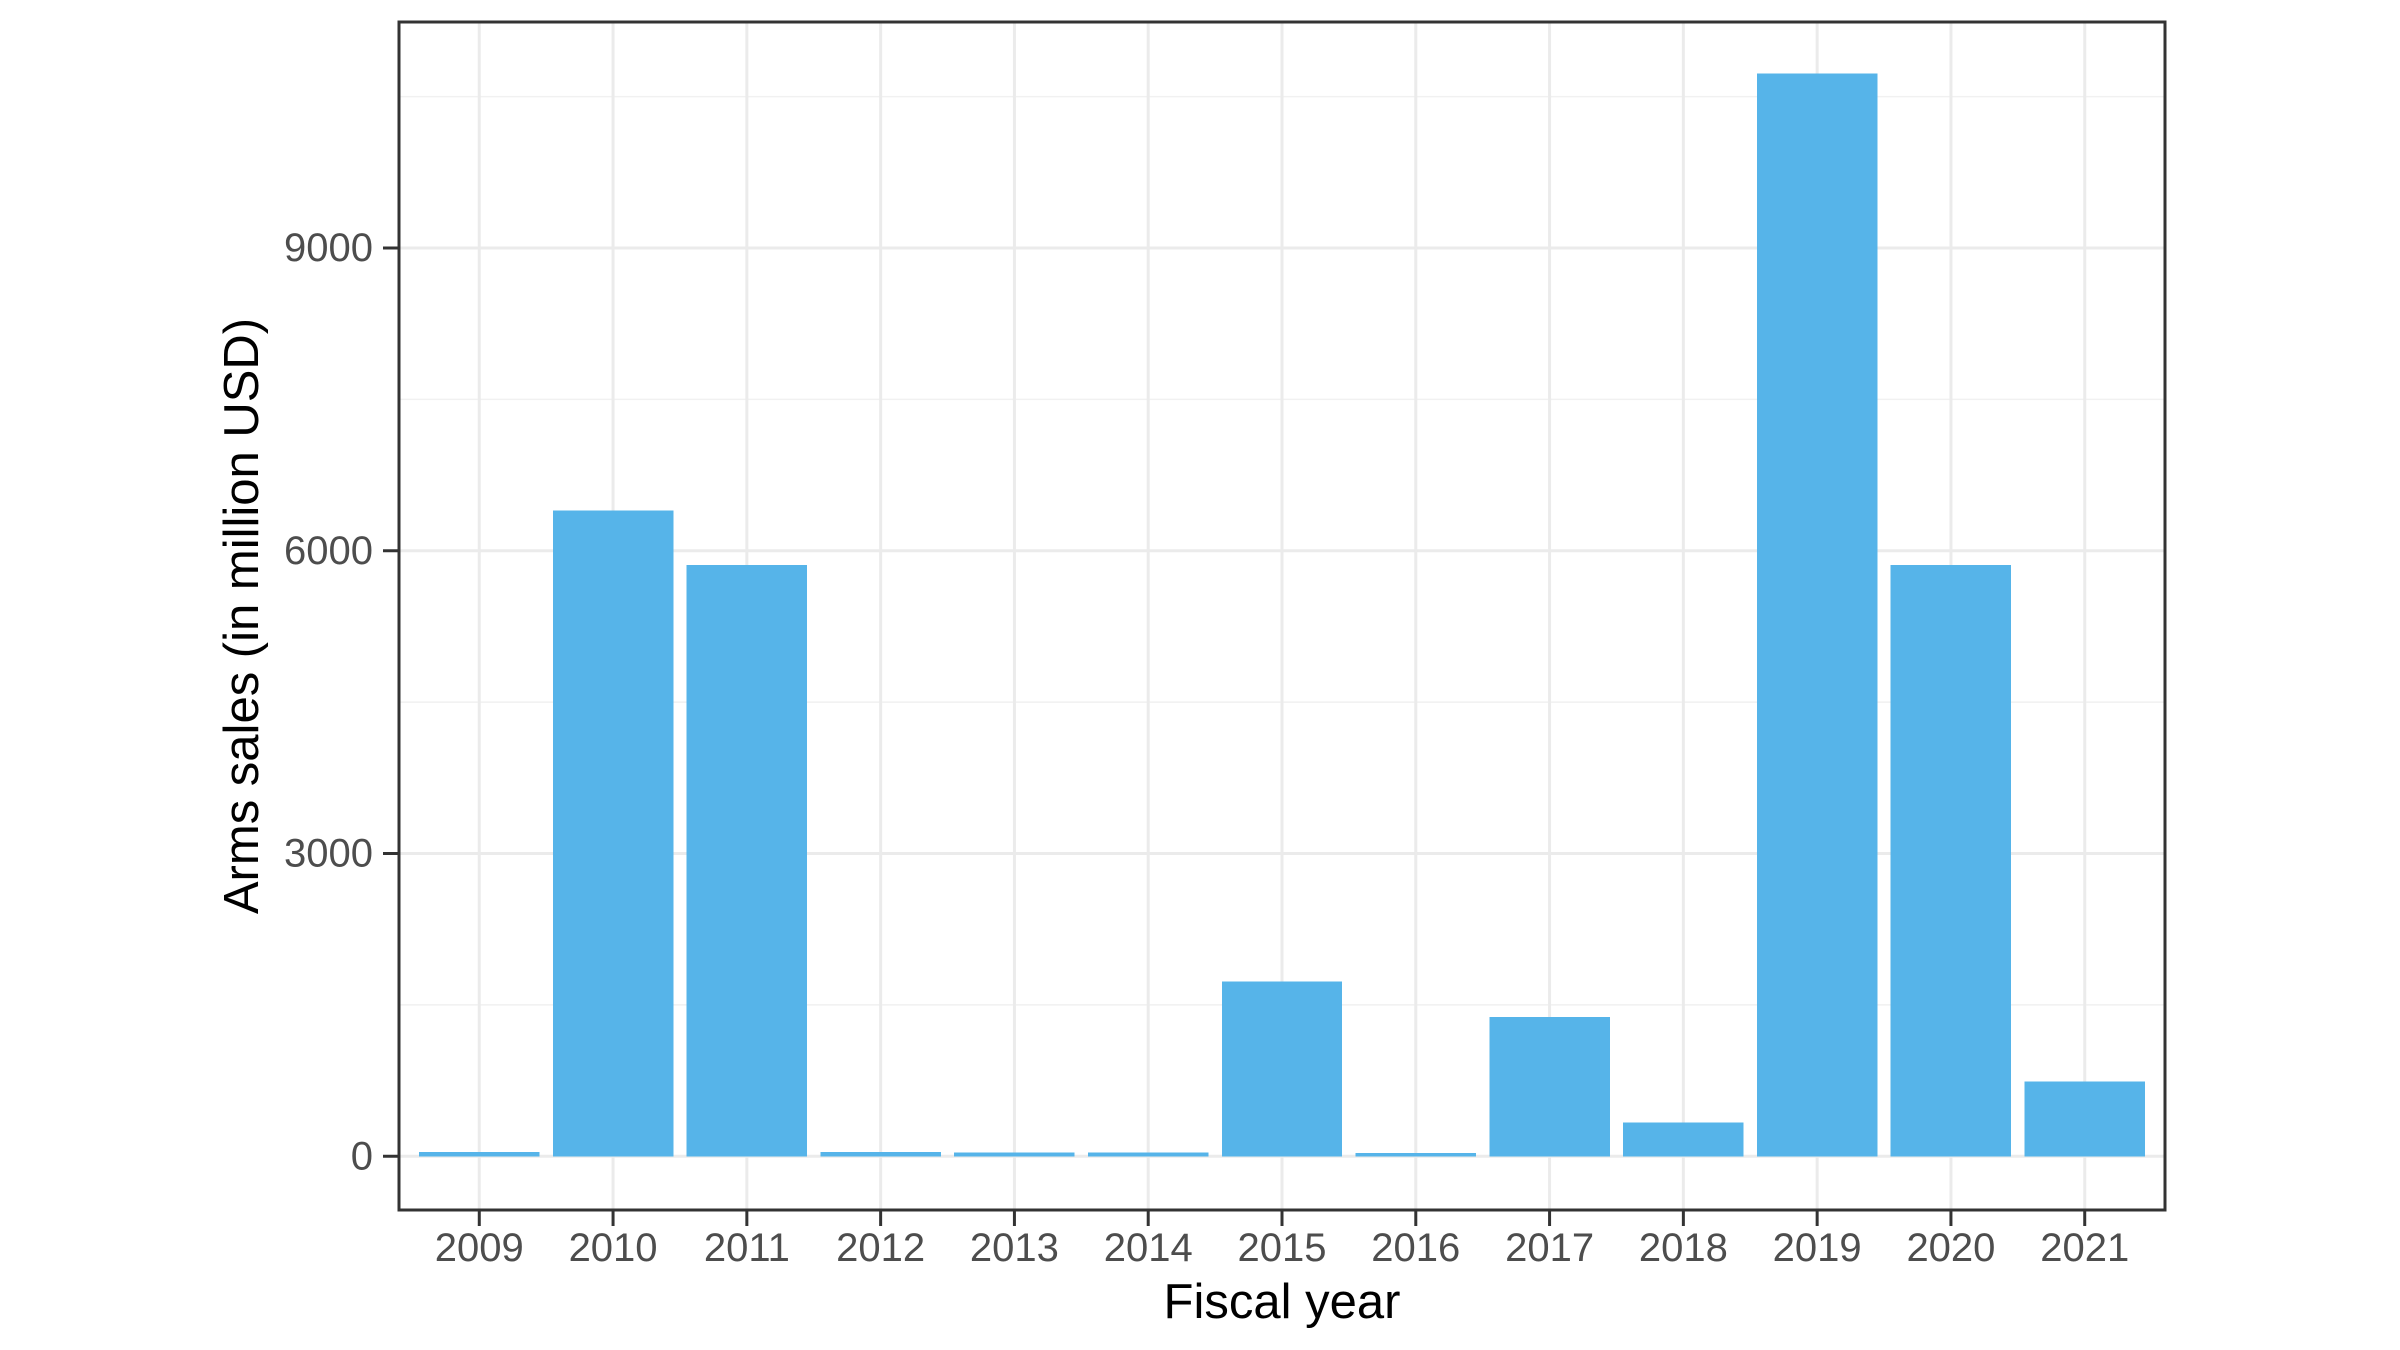 Image resolution: width=2400 pixels, height=1350 pixels. What do you see at coordinates (1817, 1248) in the screenshot?
I see `x-tick-label-2019: 2019` at bounding box center [1817, 1248].